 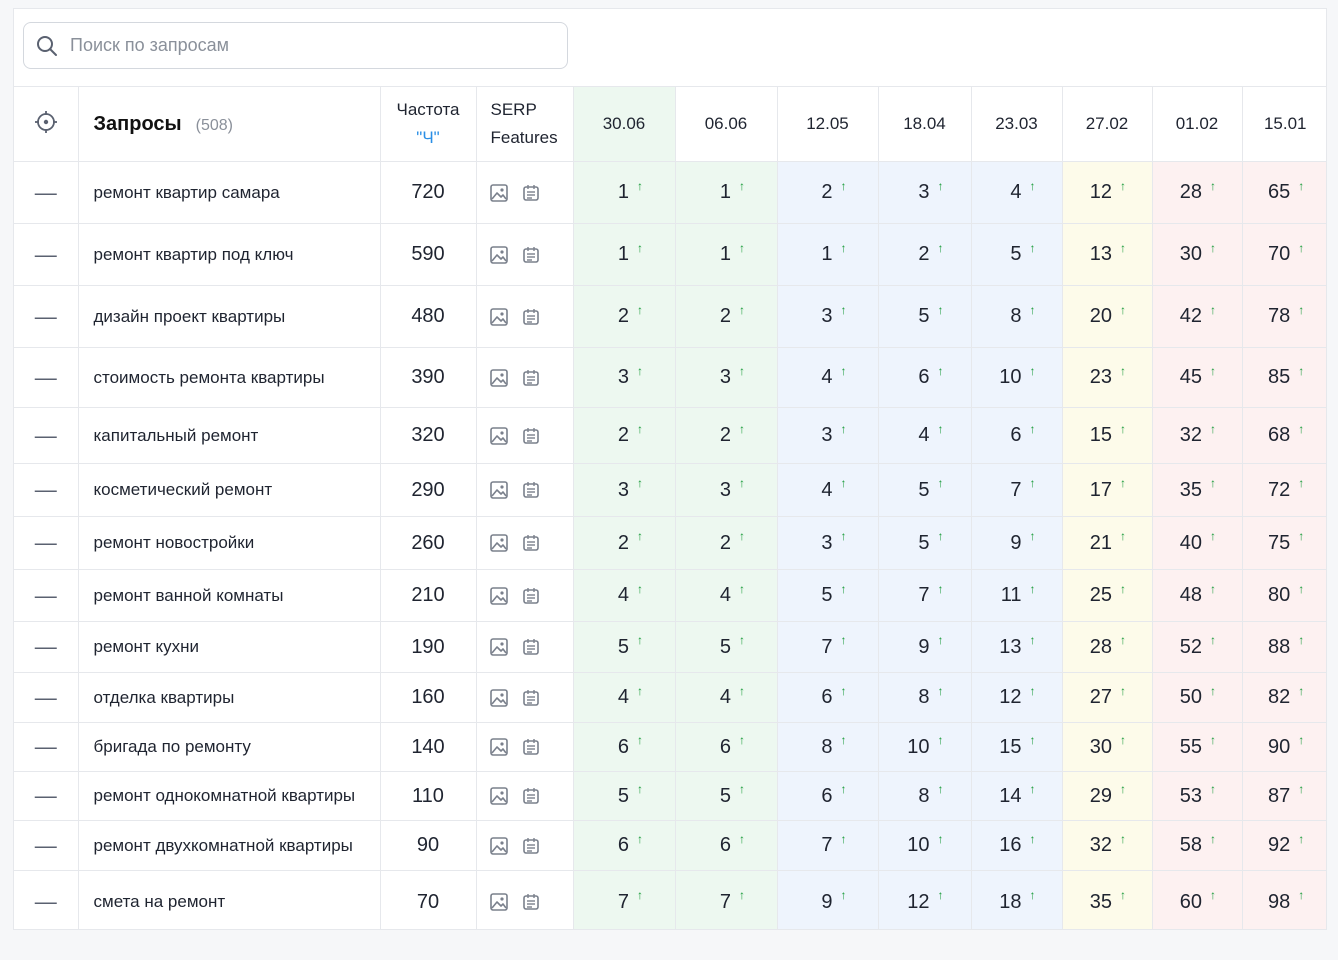 What do you see at coordinates (1197, 435) in the screenshot?
I see `position-cell: 32 ↑` at bounding box center [1197, 435].